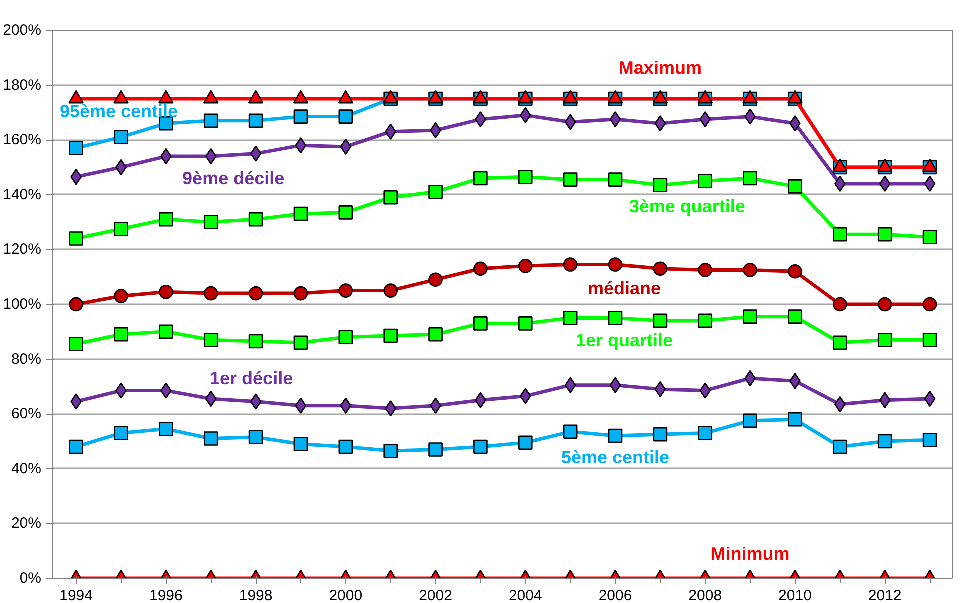 The image size is (964, 603). I want to click on x-tick-label: 1998, so click(256, 595).